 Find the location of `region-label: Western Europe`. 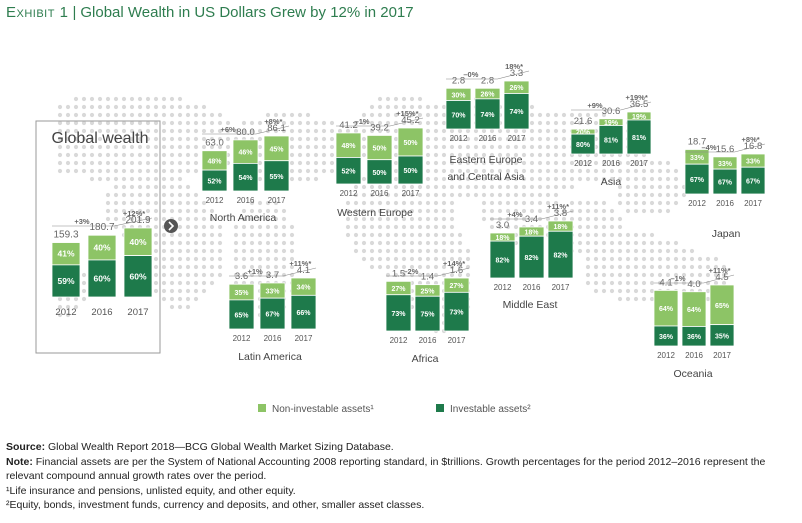

region-label: Western Europe is located at coordinates (375, 213).